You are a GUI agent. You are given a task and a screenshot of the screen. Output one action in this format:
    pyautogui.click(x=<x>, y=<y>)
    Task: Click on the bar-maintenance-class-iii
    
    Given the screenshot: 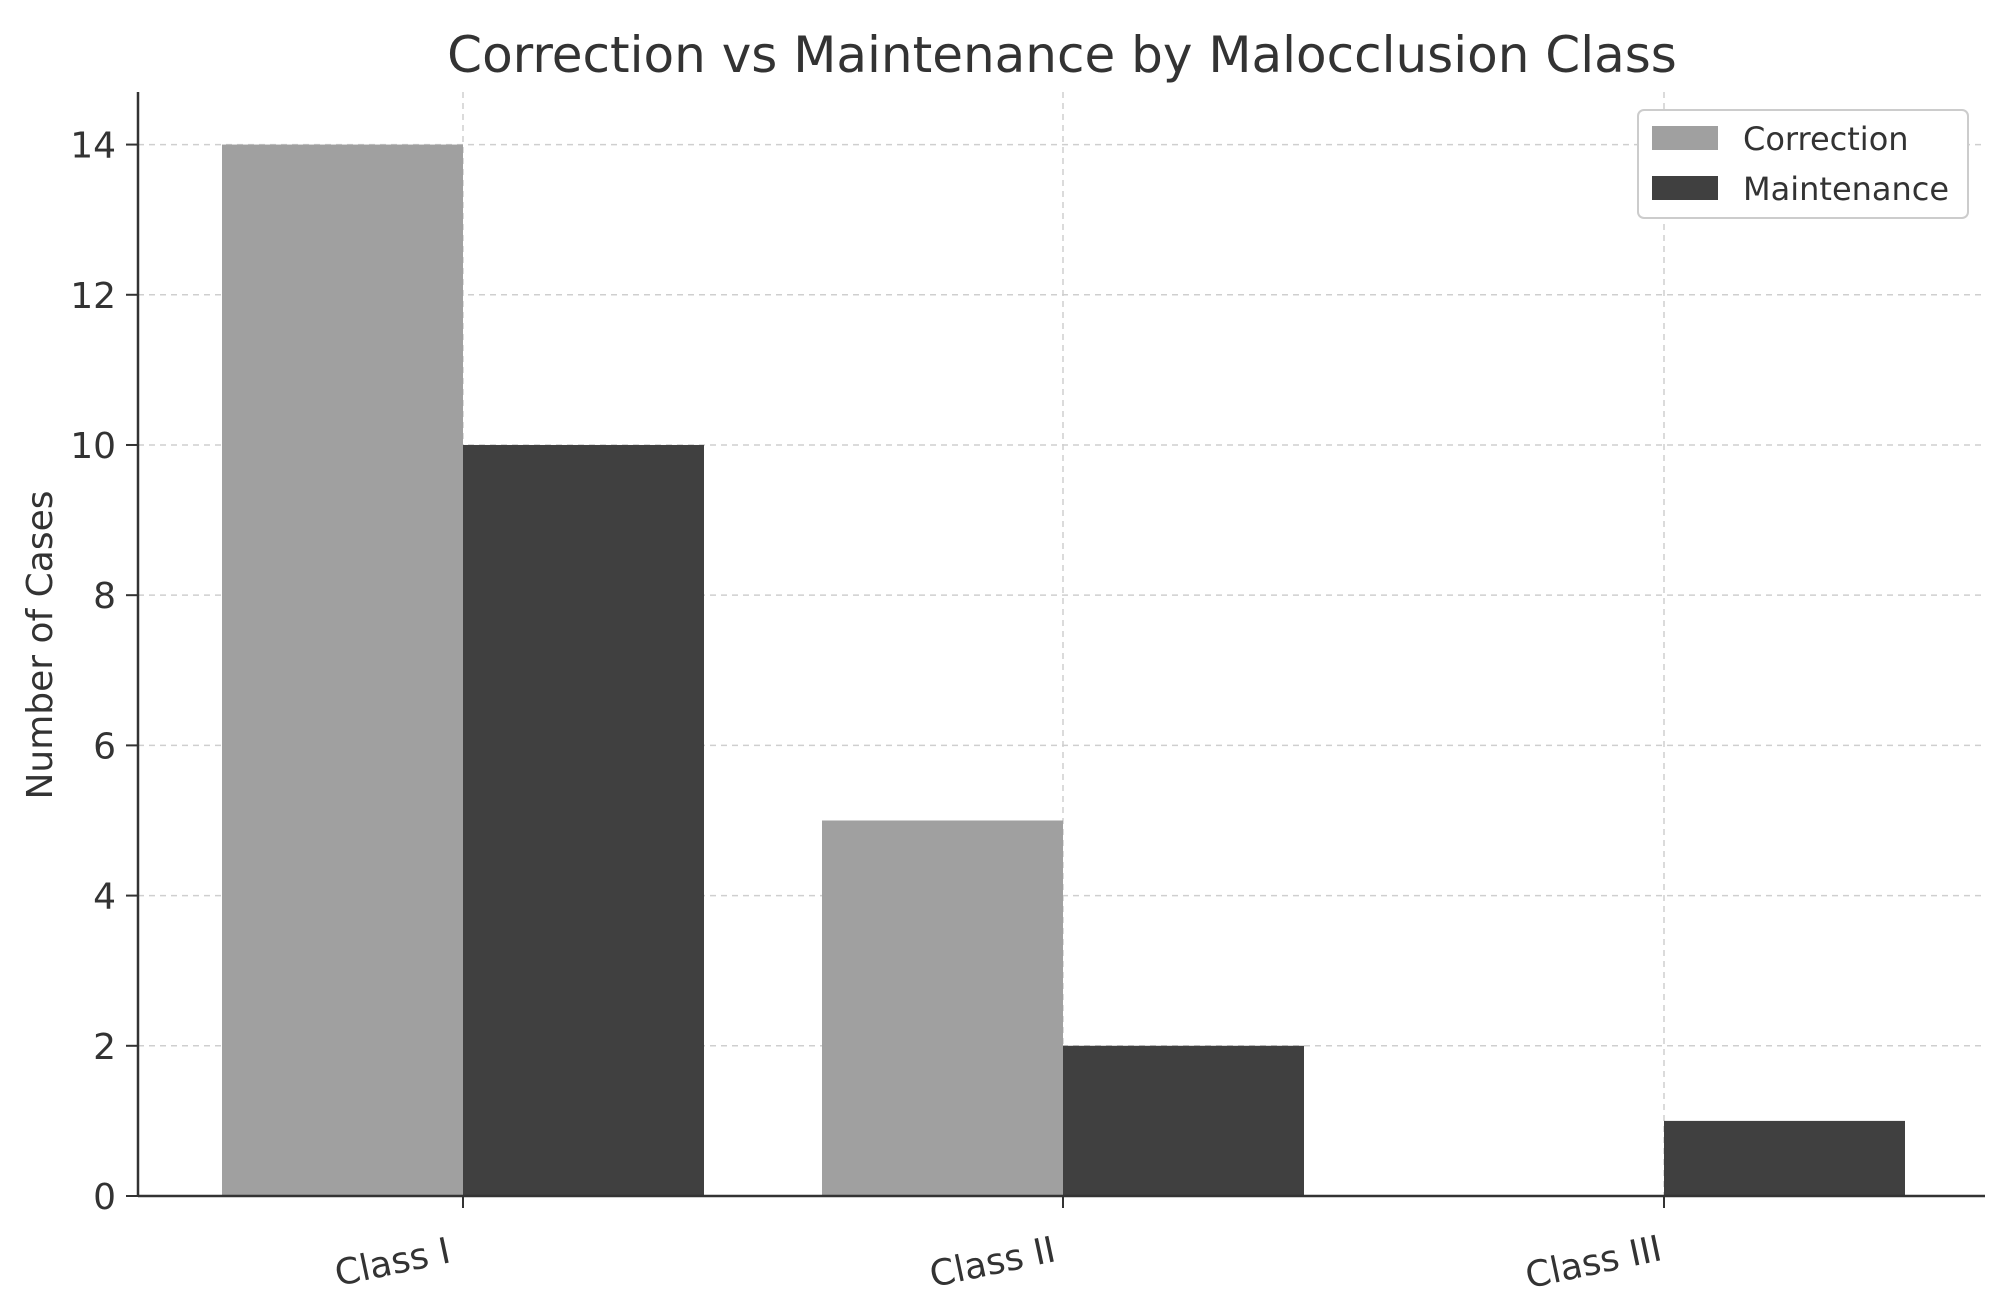 What is the action you would take?
    pyautogui.click(x=1784, y=1158)
    